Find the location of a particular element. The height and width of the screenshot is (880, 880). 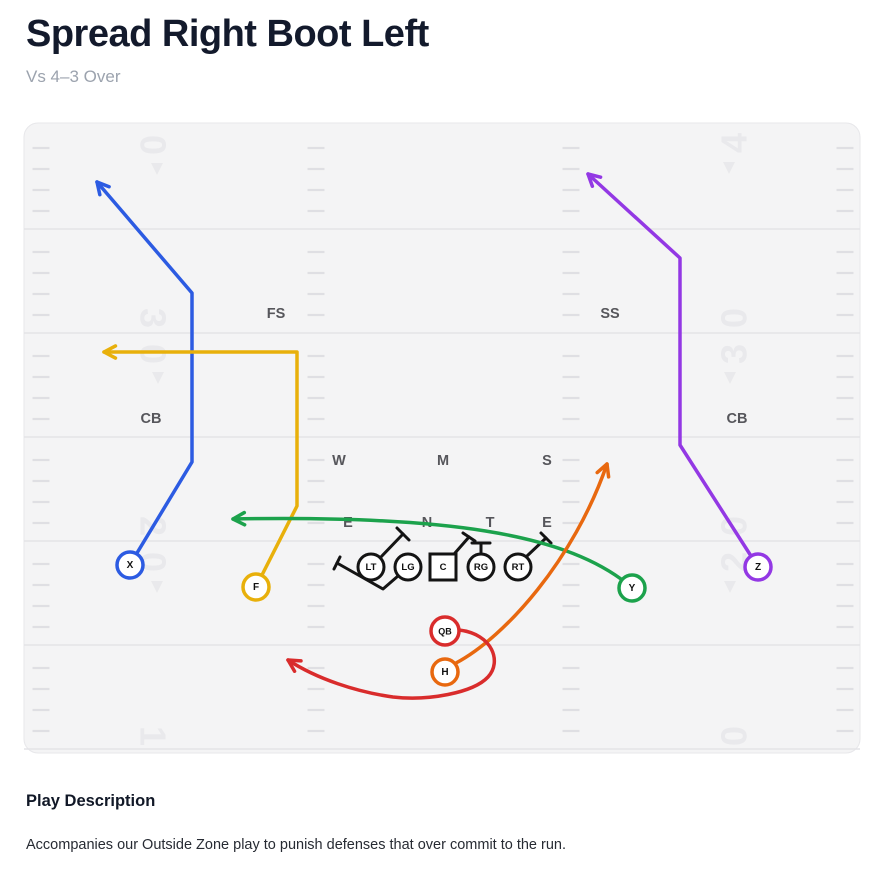

player-h: H is located at coordinates (445, 672).